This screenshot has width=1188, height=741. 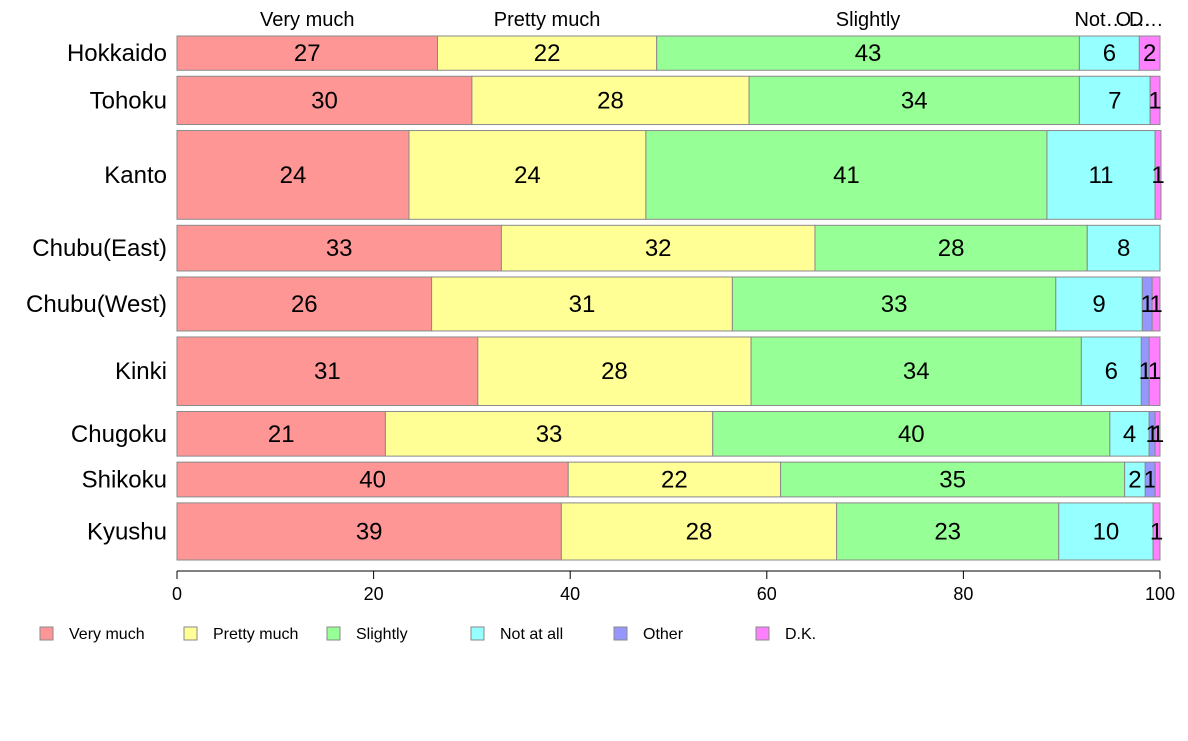 I want to click on bar-kanto-d-k, so click(x=1158, y=175).